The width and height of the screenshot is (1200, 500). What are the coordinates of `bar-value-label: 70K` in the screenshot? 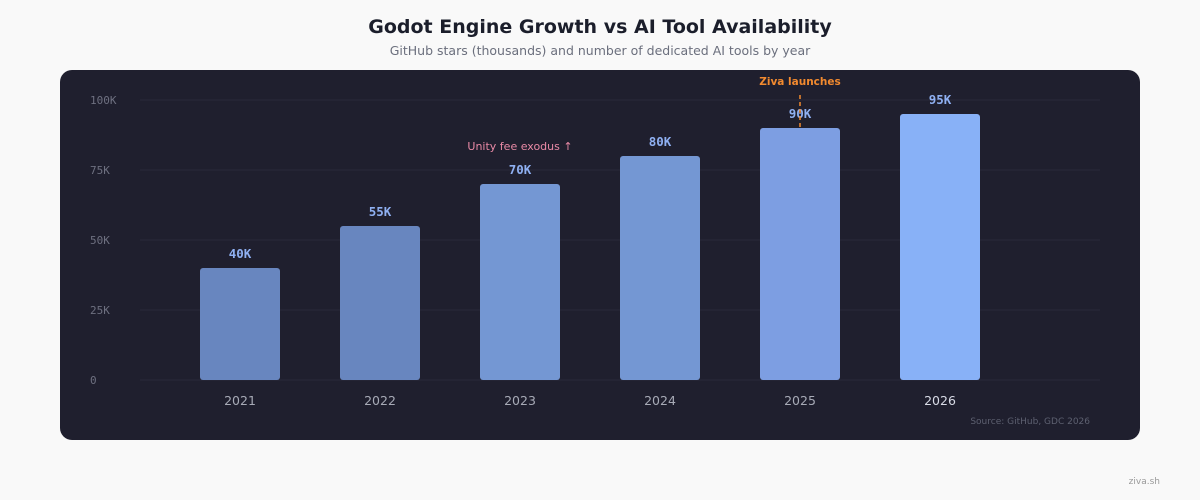 It's located at (520, 169).